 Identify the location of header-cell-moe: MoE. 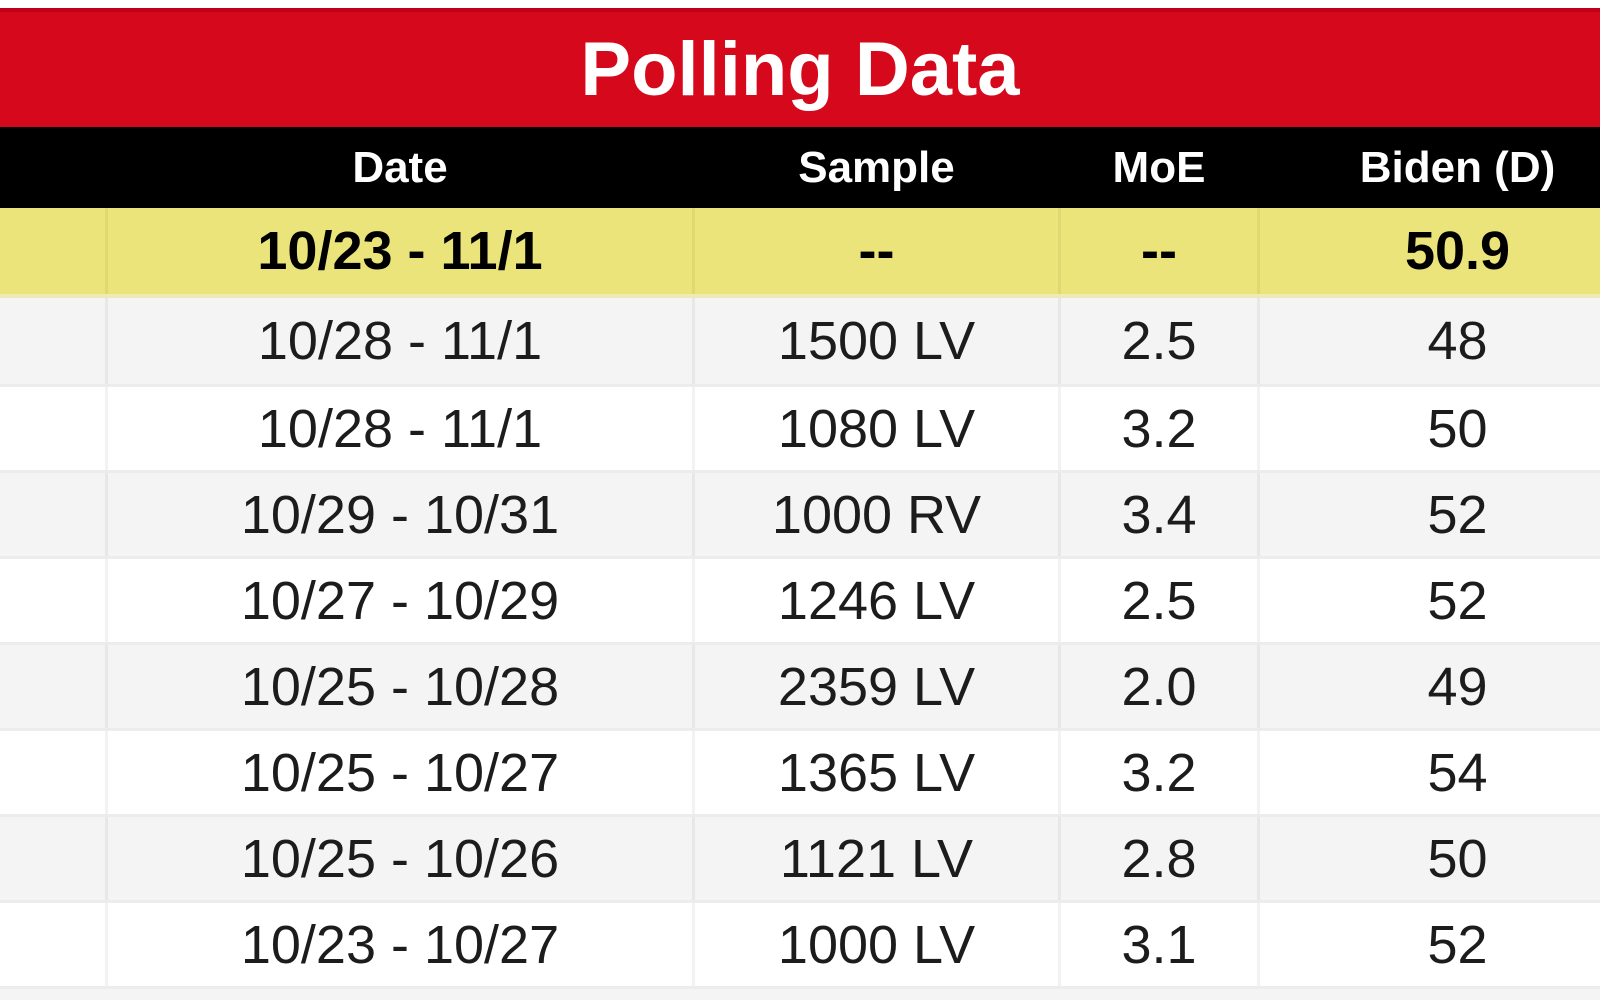
(1157, 167).